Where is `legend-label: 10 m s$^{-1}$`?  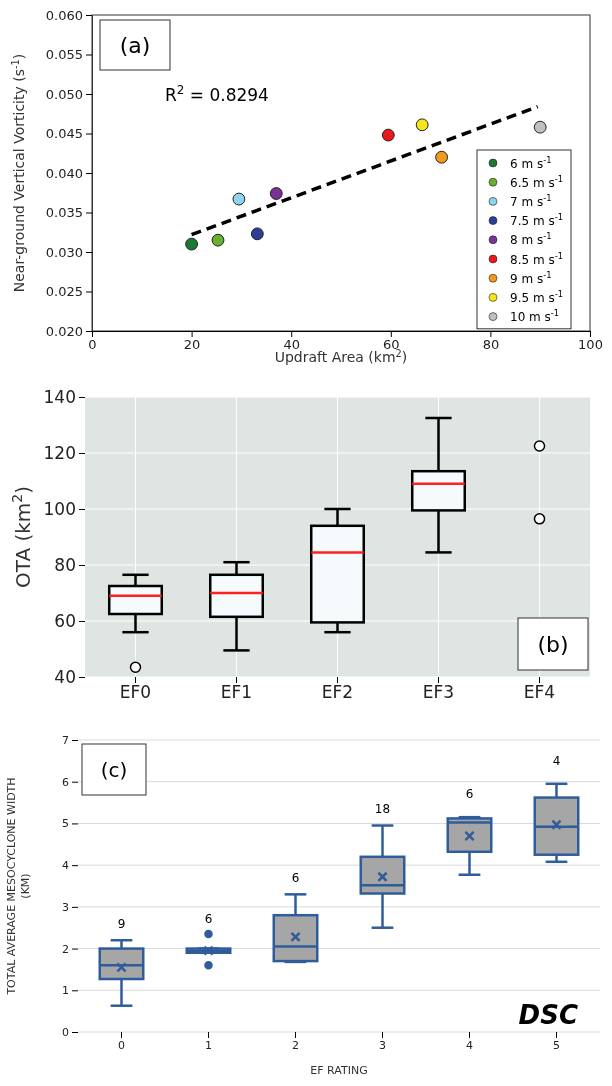 legend-label: 10 m s$^{-1}$ is located at coordinates (535, 316).